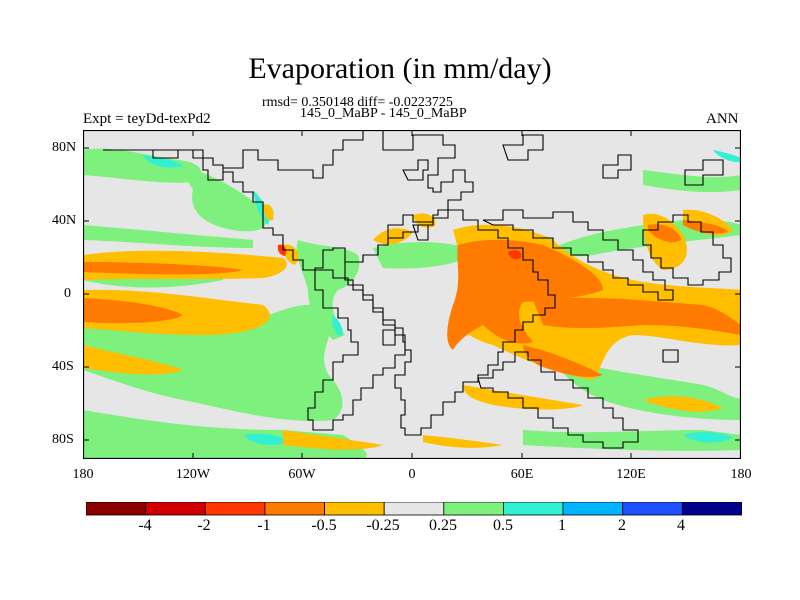  Describe the element at coordinates (503, 525) in the screenshot. I see `colorbar-label: 0.5` at that location.